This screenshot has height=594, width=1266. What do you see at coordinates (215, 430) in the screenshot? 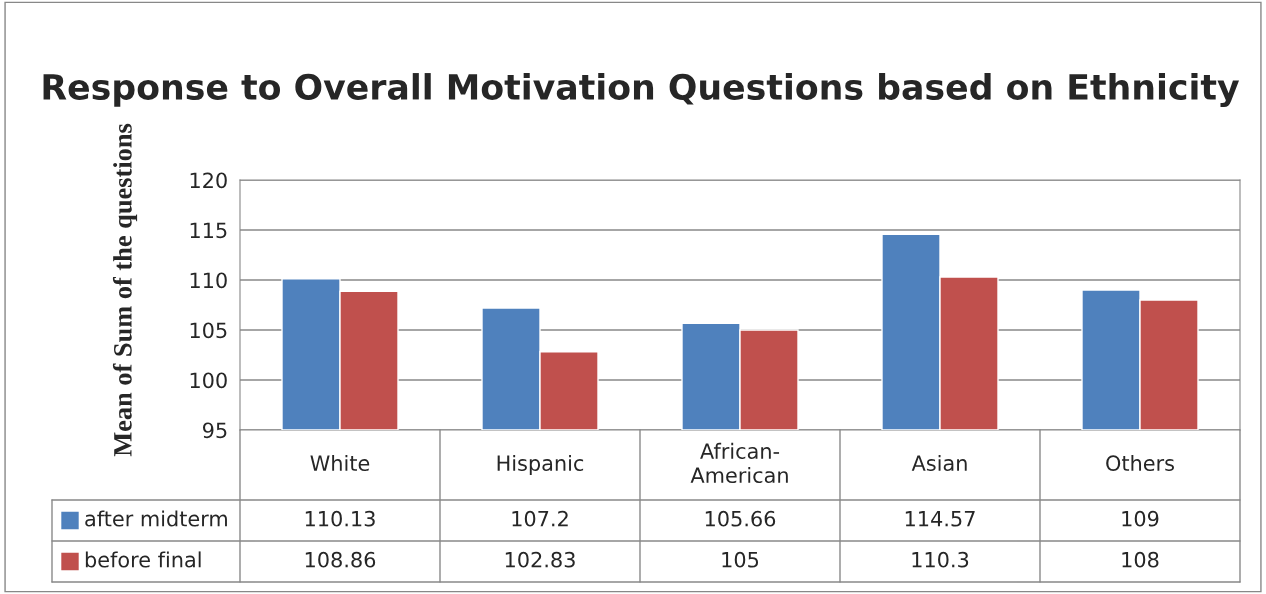
I see `y-tick-label: 95` at bounding box center [215, 430].